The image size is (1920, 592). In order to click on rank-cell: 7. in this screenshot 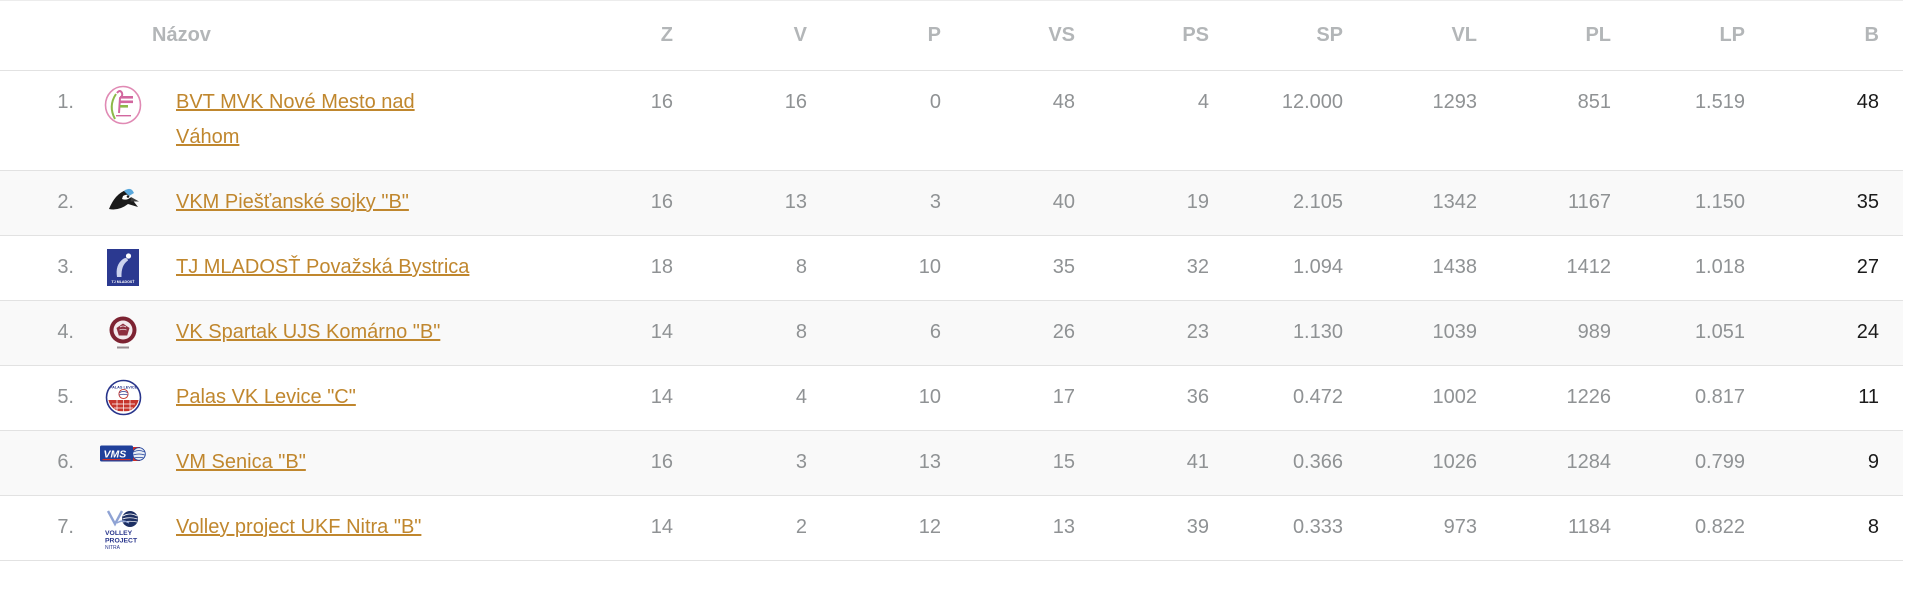, I will do `click(65, 527)`.